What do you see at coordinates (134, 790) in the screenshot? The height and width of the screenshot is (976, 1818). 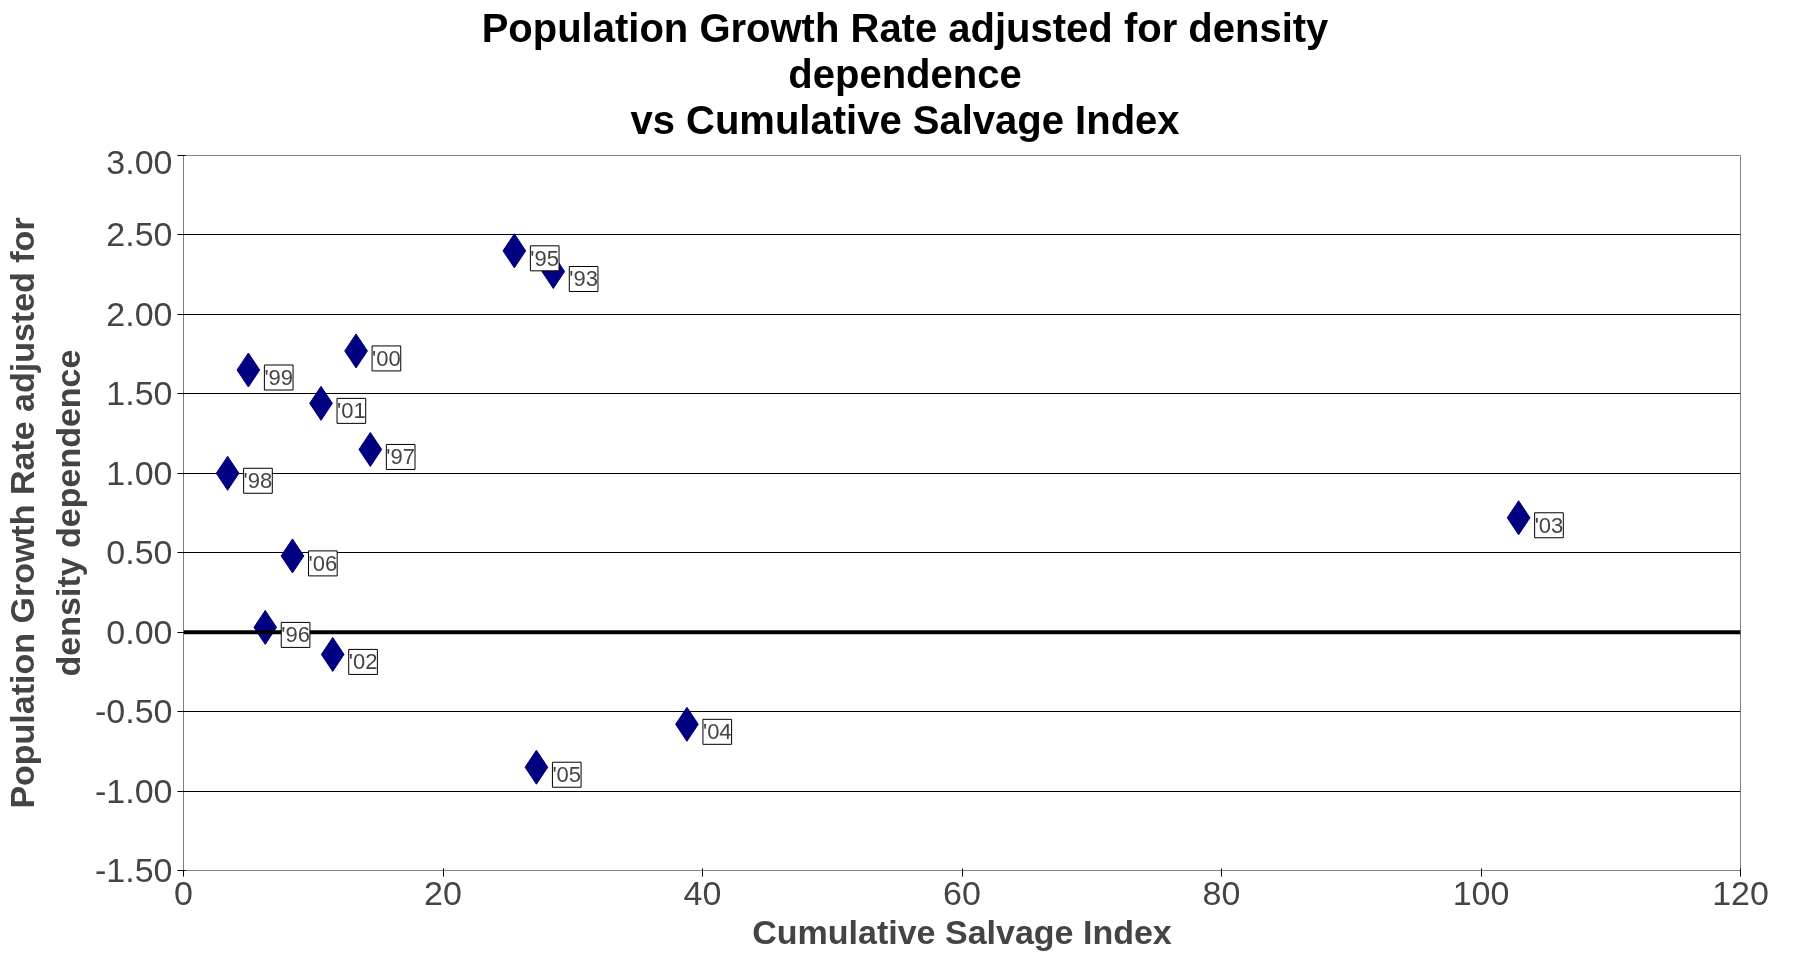 I see `y-tick-label: -1.00` at bounding box center [134, 790].